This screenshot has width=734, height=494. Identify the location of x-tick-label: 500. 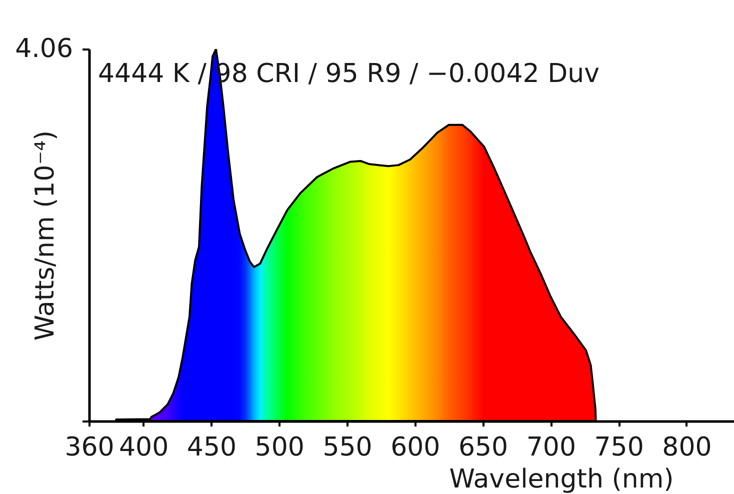
(279, 447).